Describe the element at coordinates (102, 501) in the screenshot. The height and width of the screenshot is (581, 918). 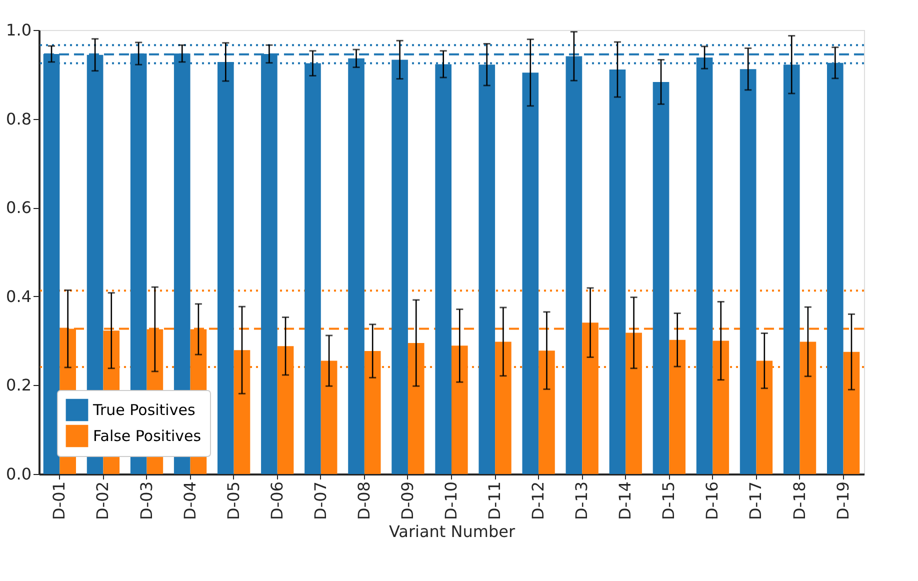
I see `x-tick-label: D-02` at that location.